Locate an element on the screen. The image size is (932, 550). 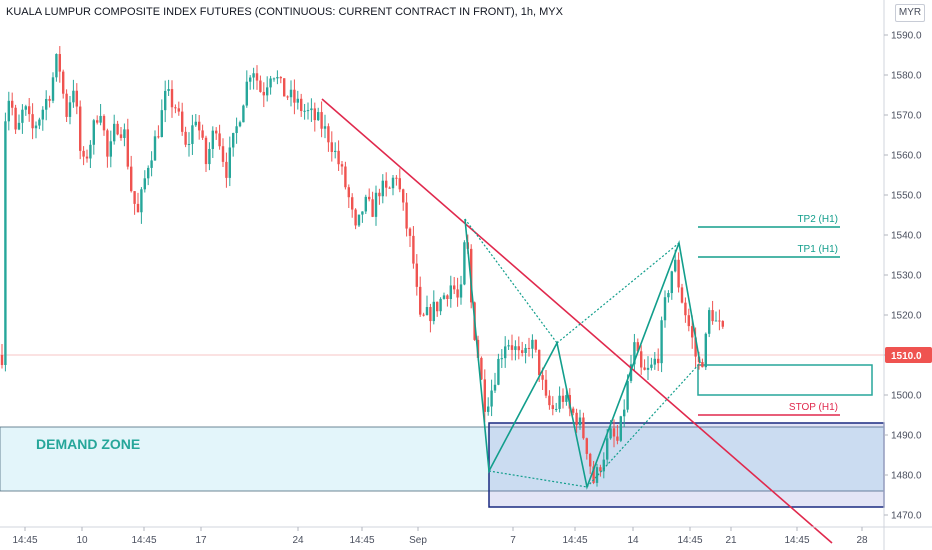
time-tick-label: 14:45 is located at coordinates (24, 540).